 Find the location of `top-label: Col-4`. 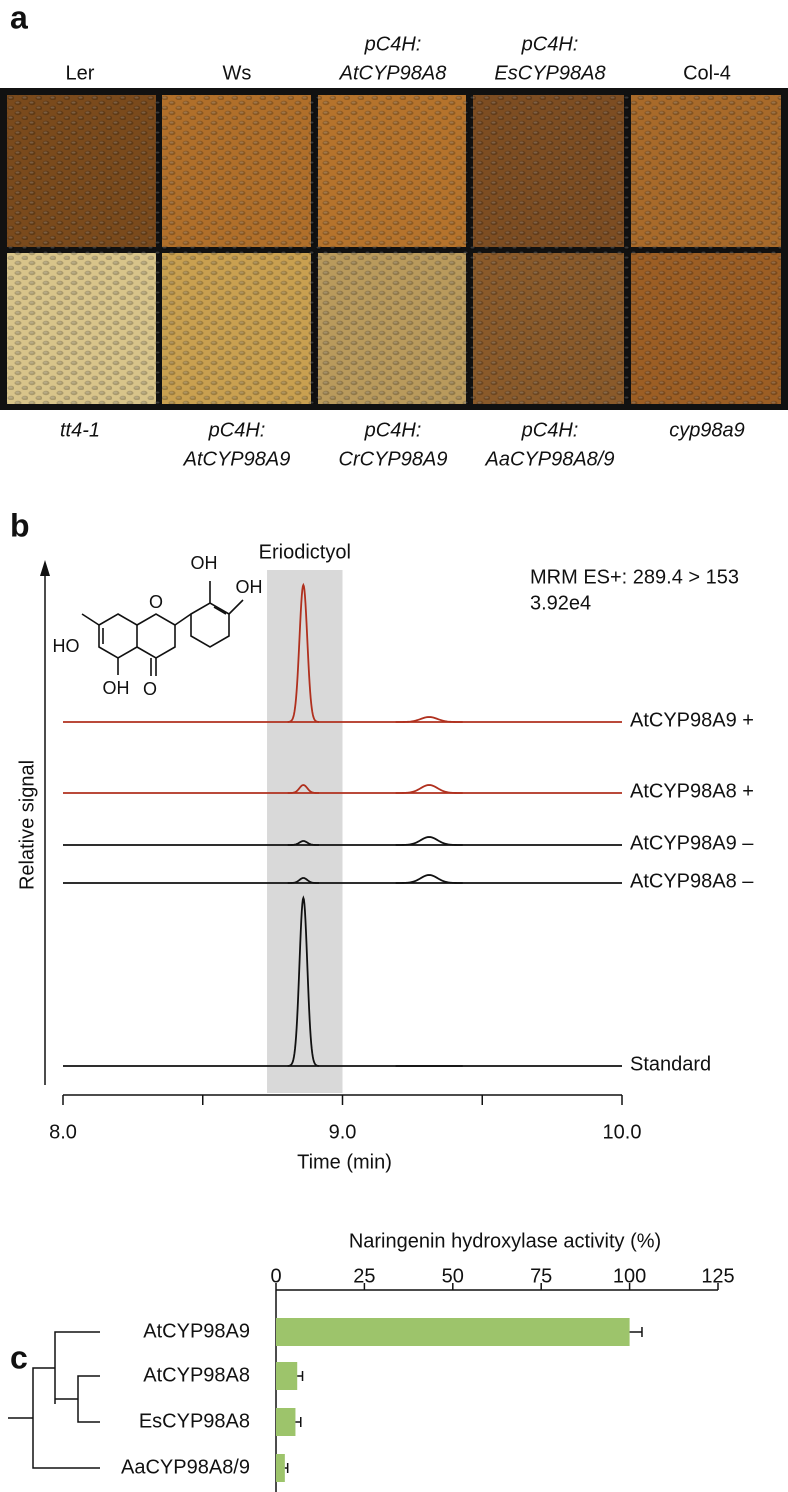

top-label: Col-4 is located at coordinates (707, 73).